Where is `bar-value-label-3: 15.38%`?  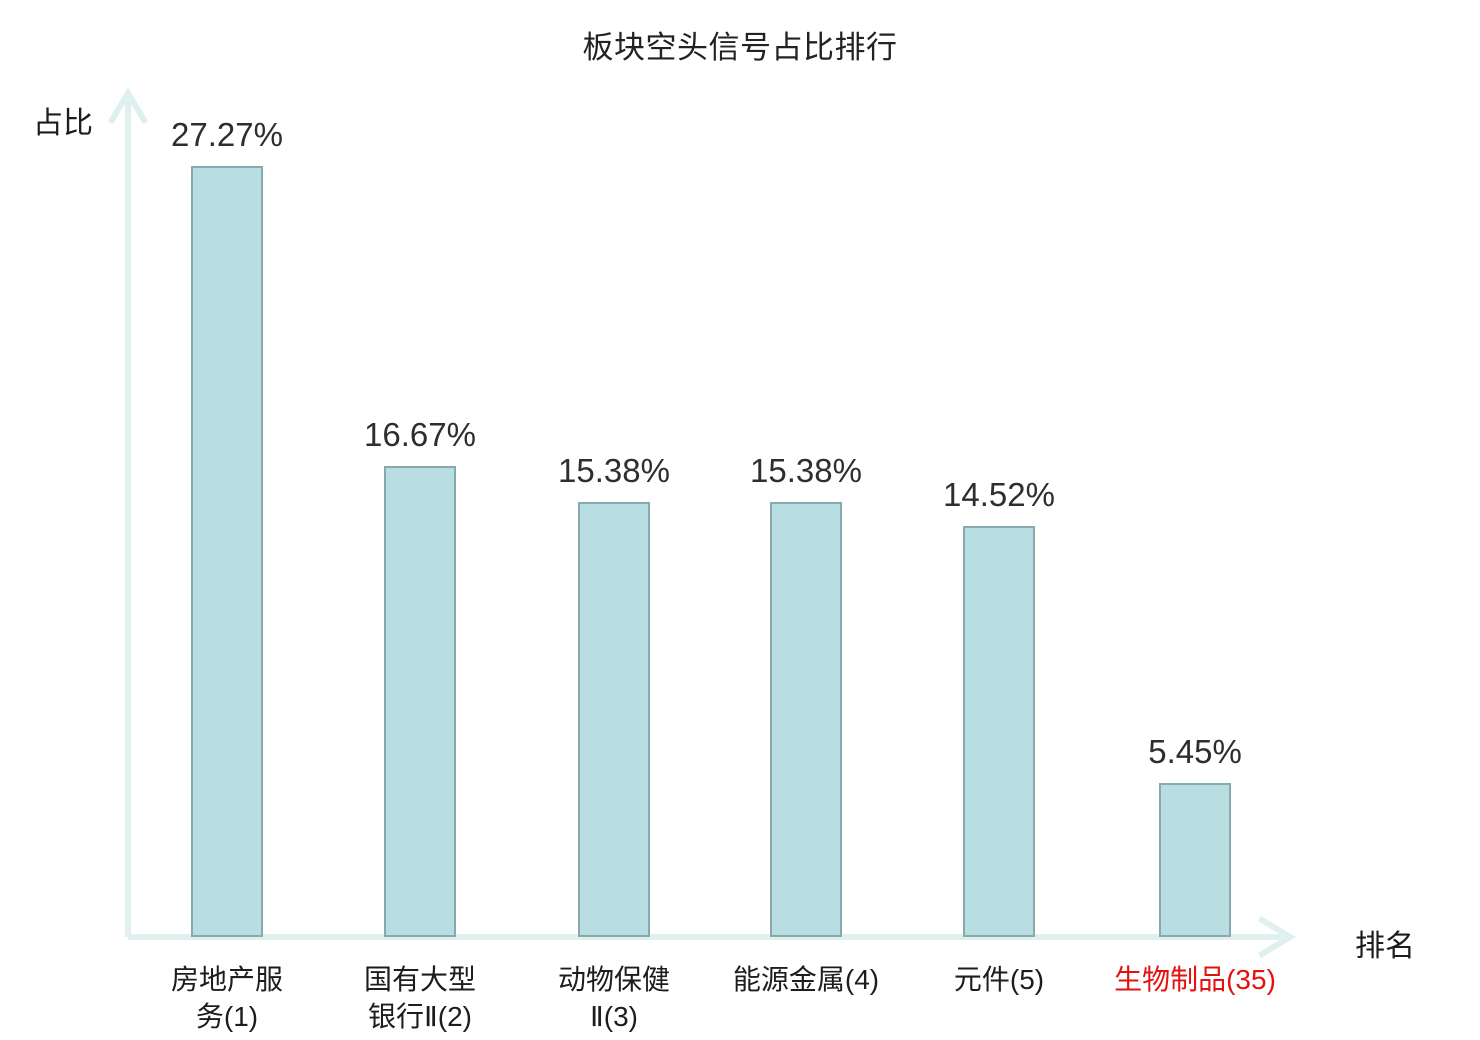 bar-value-label-3: 15.38% is located at coordinates (614, 470).